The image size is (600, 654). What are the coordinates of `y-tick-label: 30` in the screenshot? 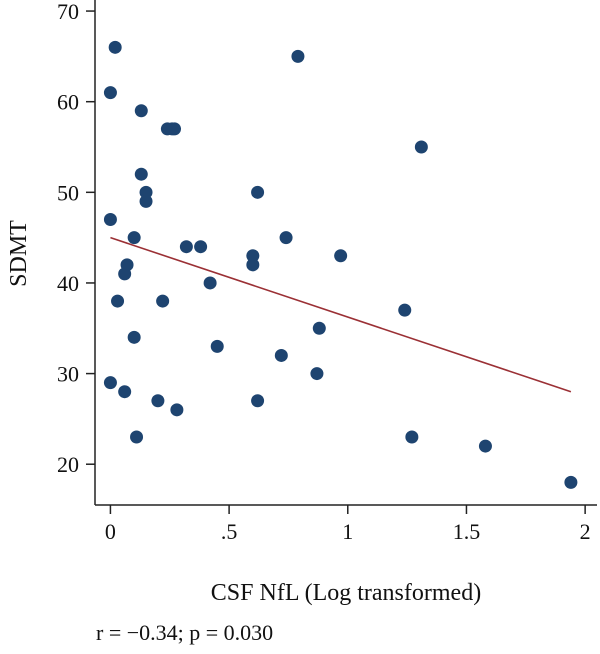 It's located at (68, 374).